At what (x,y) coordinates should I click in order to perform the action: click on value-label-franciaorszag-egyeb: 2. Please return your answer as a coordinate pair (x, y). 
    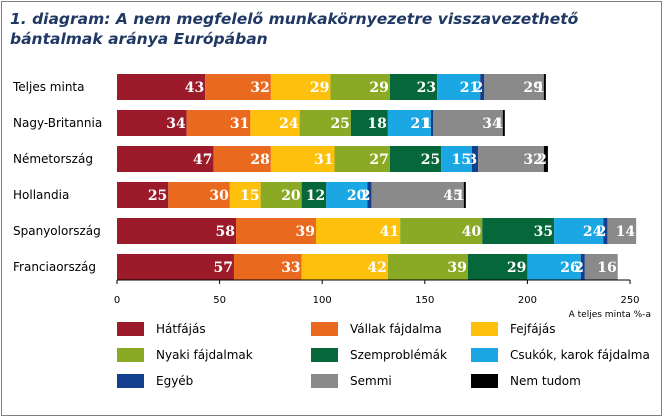
    Looking at the image, I should click on (579, 268).